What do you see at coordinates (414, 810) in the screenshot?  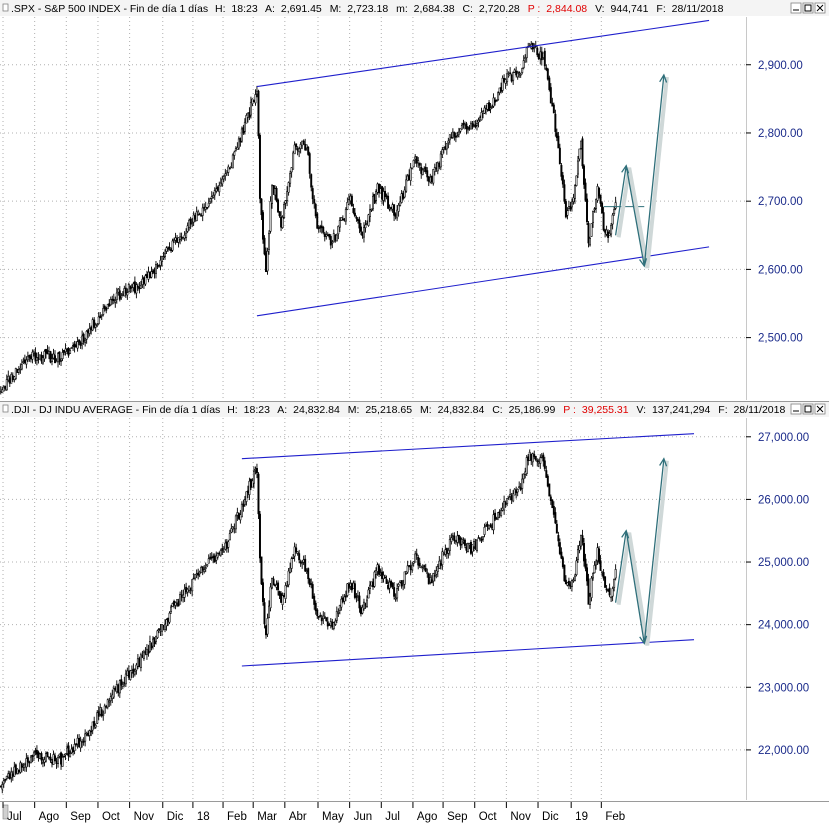 I see `time-axis` at bounding box center [414, 810].